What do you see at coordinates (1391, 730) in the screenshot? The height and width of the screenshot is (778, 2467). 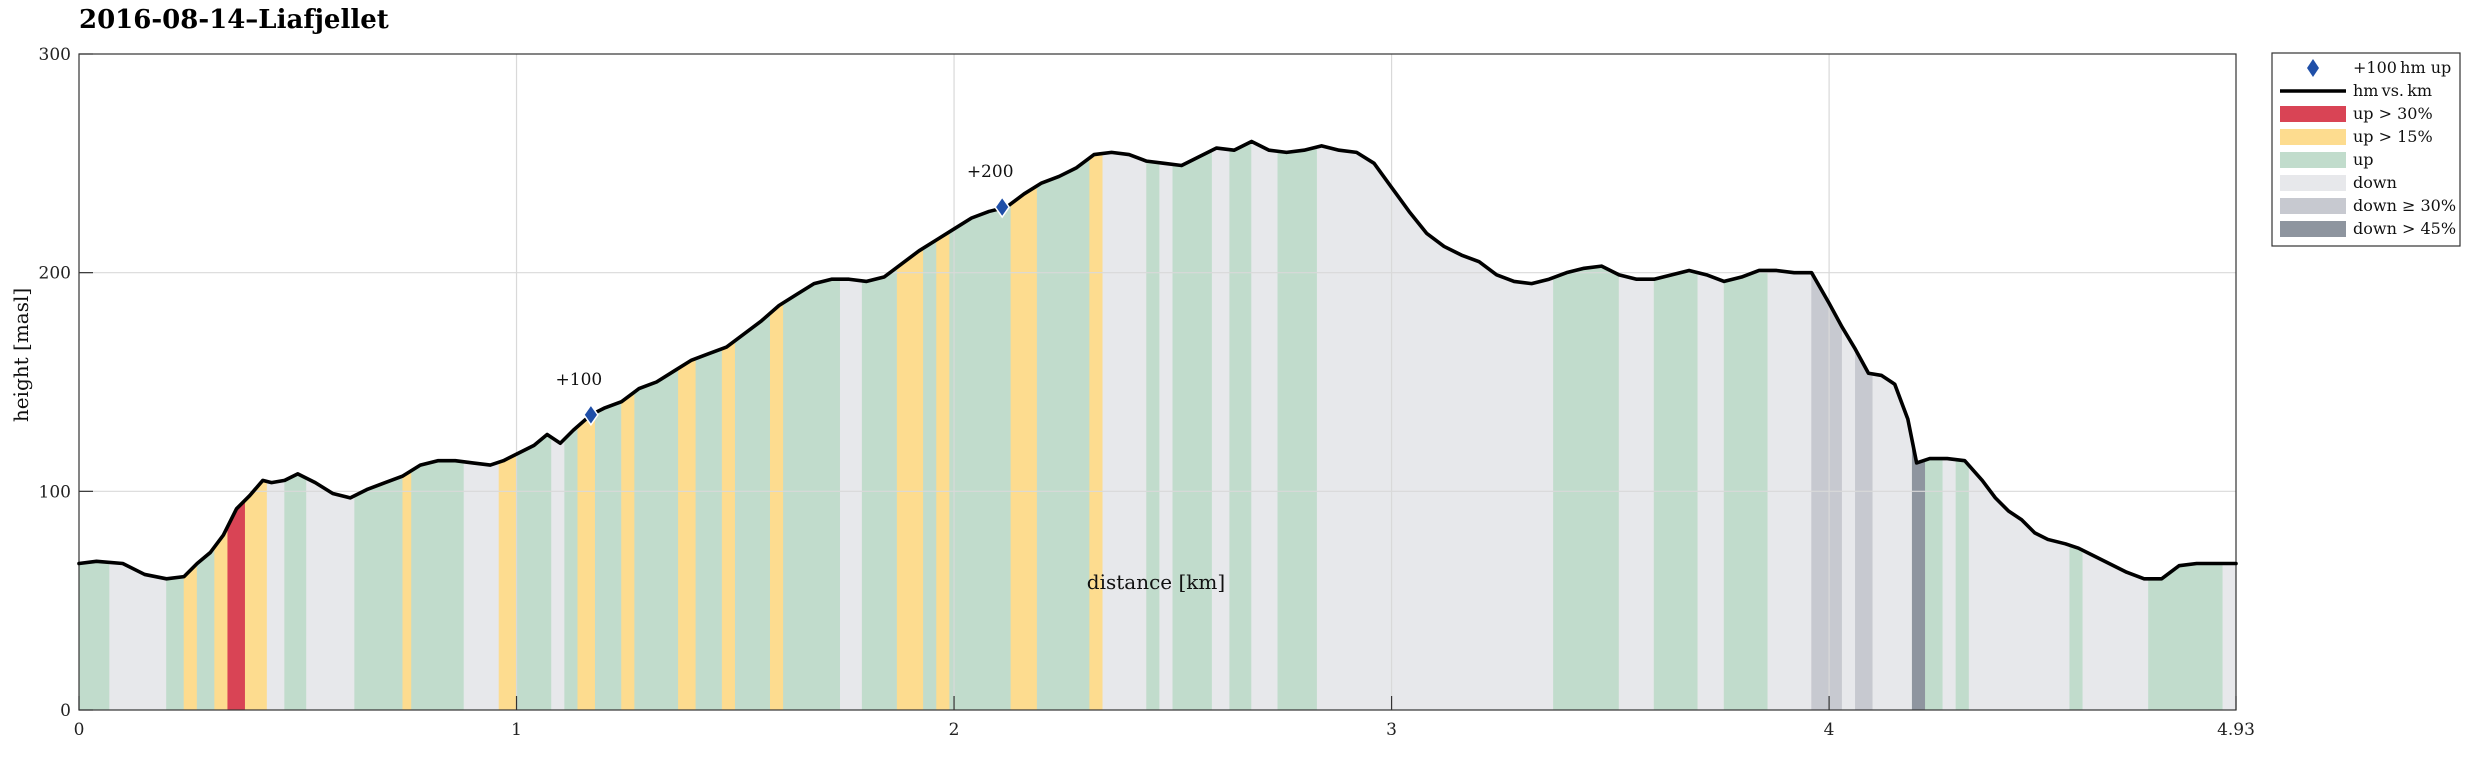 I see `x-tick-label: 3` at bounding box center [1391, 730].